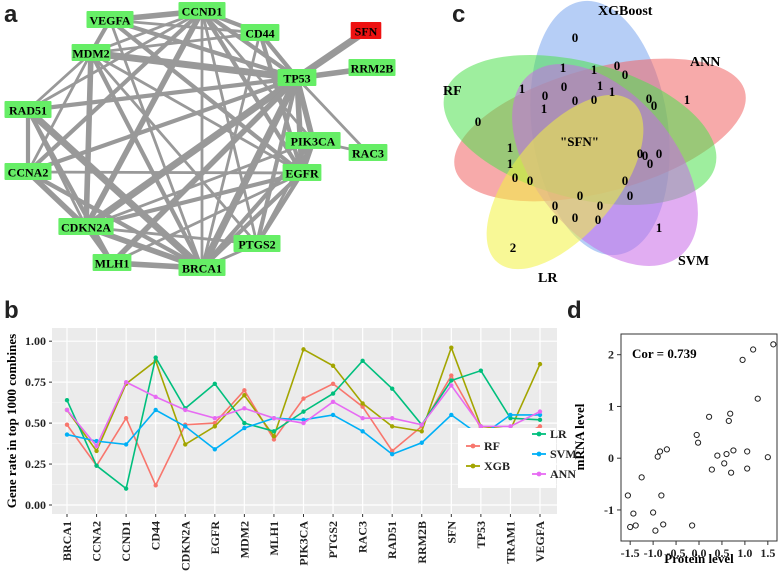  I want to click on legend-item-svm: SVM, so click(554, 454).